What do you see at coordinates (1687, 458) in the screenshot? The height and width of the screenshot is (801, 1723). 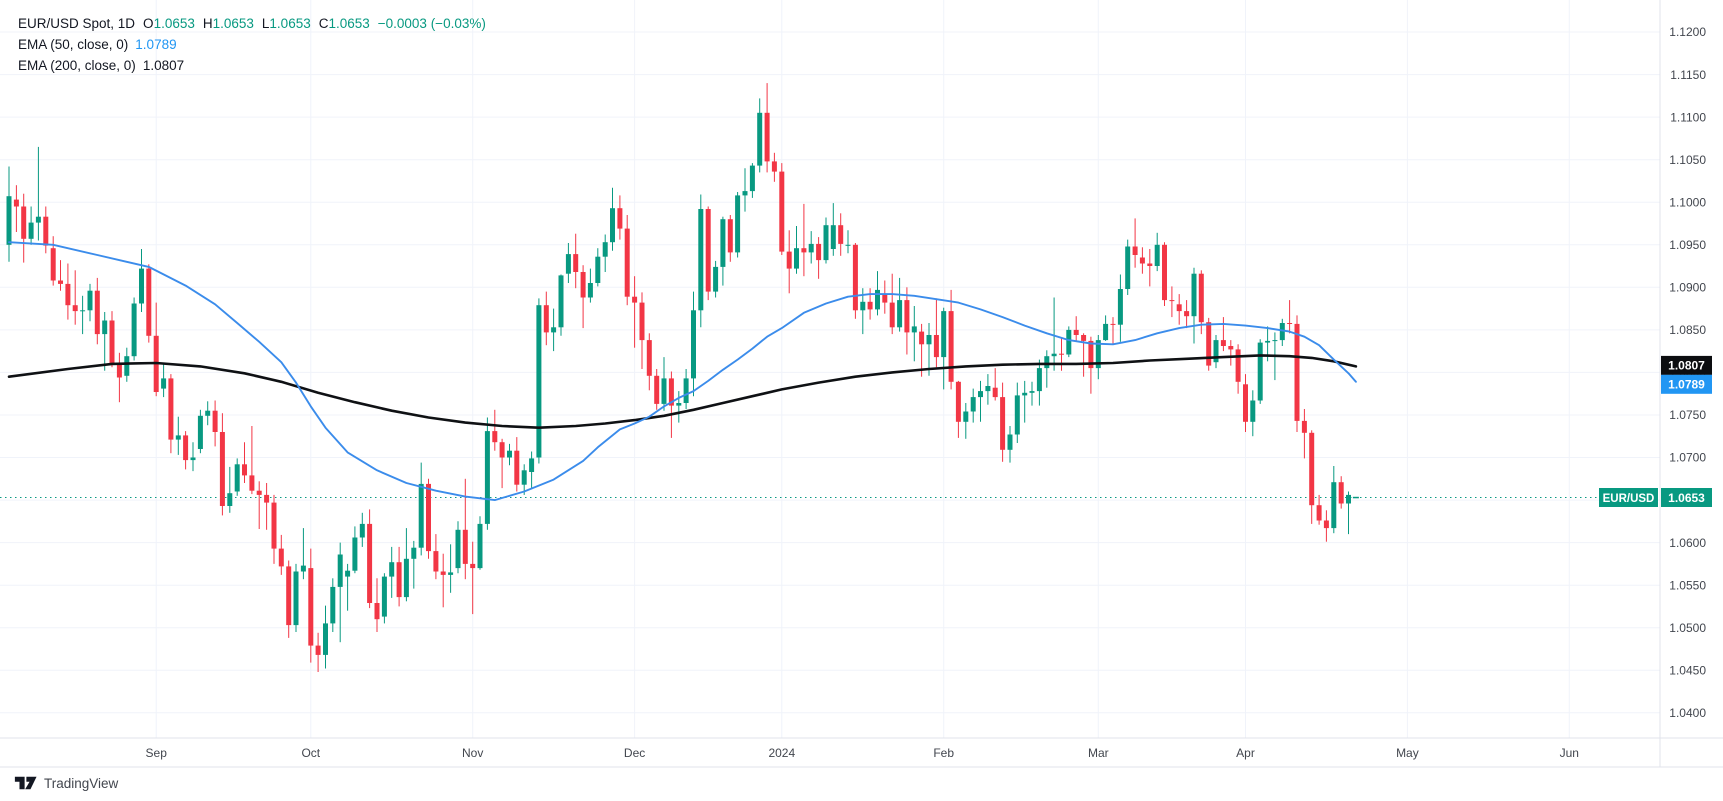 I see `svg-text: 1.0700` at bounding box center [1687, 458].